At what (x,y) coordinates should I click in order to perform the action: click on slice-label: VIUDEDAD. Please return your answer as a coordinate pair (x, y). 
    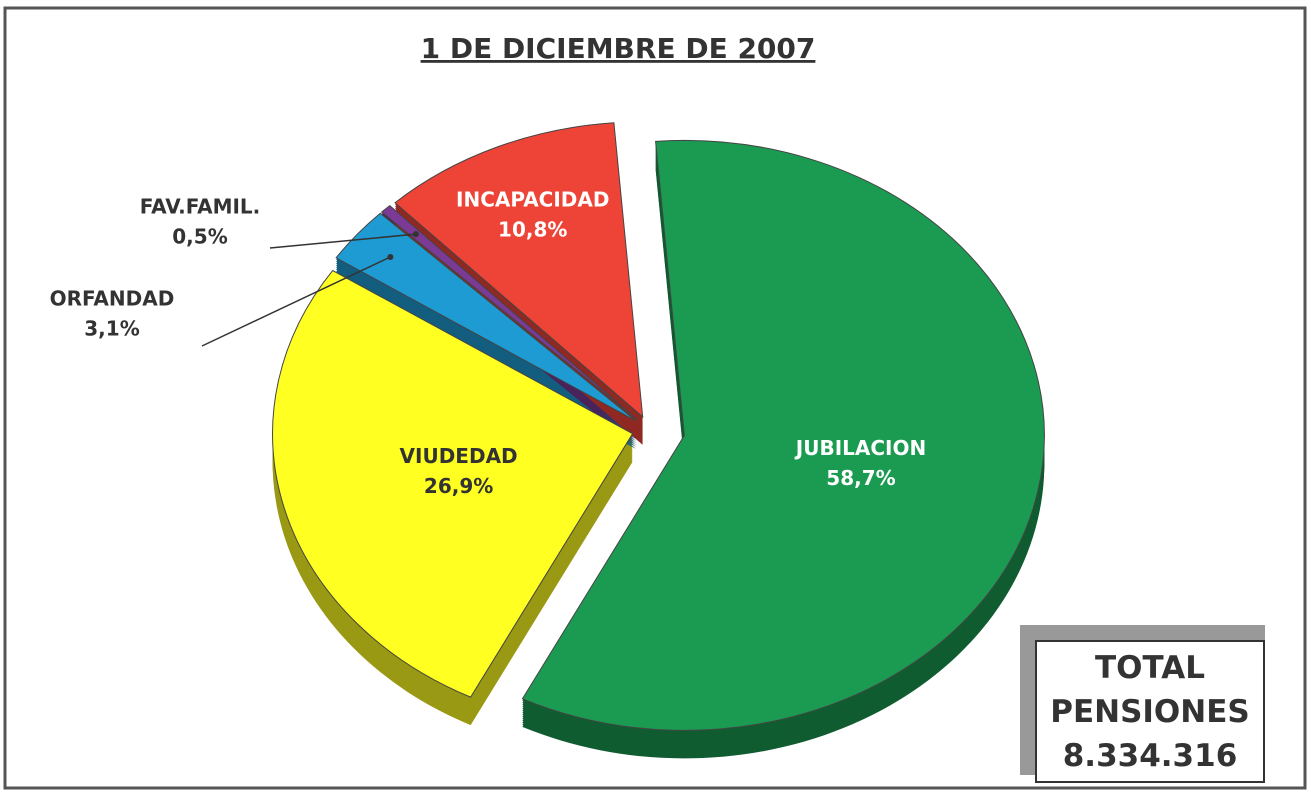
    Looking at the image, I should click on (459, 456).